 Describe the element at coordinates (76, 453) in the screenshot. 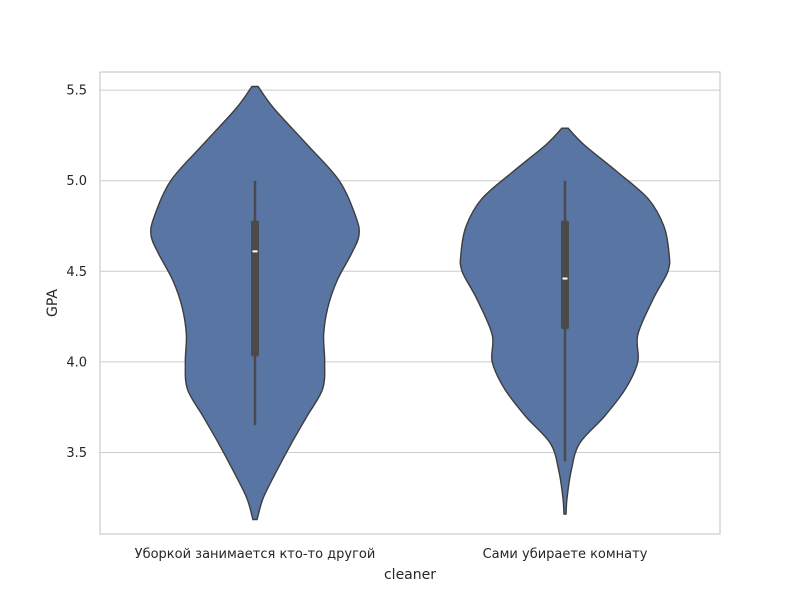

I see `y-tick-label: 3.5` at that location.